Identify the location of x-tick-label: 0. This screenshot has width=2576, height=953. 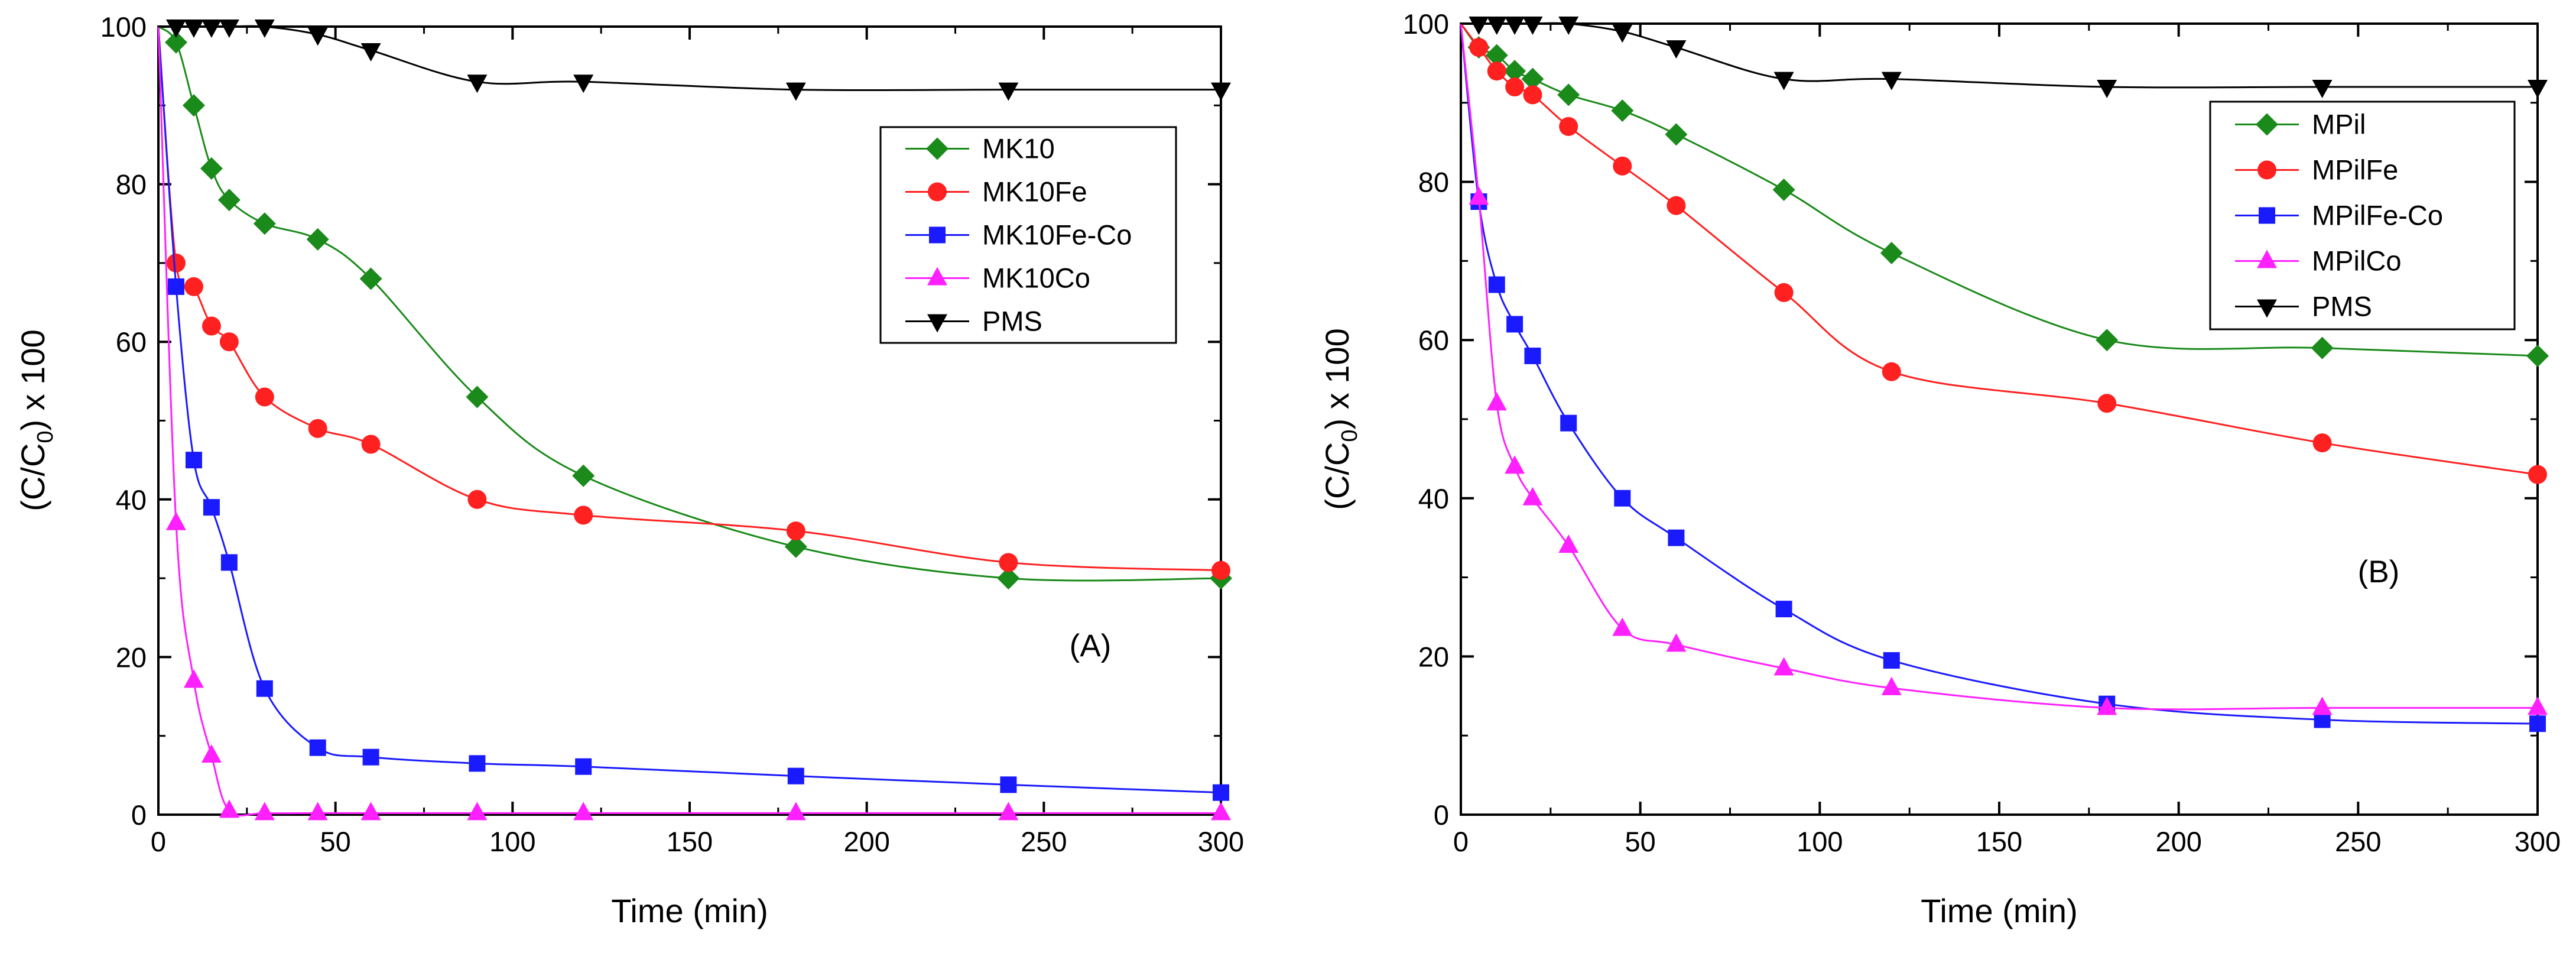
(158, 841).